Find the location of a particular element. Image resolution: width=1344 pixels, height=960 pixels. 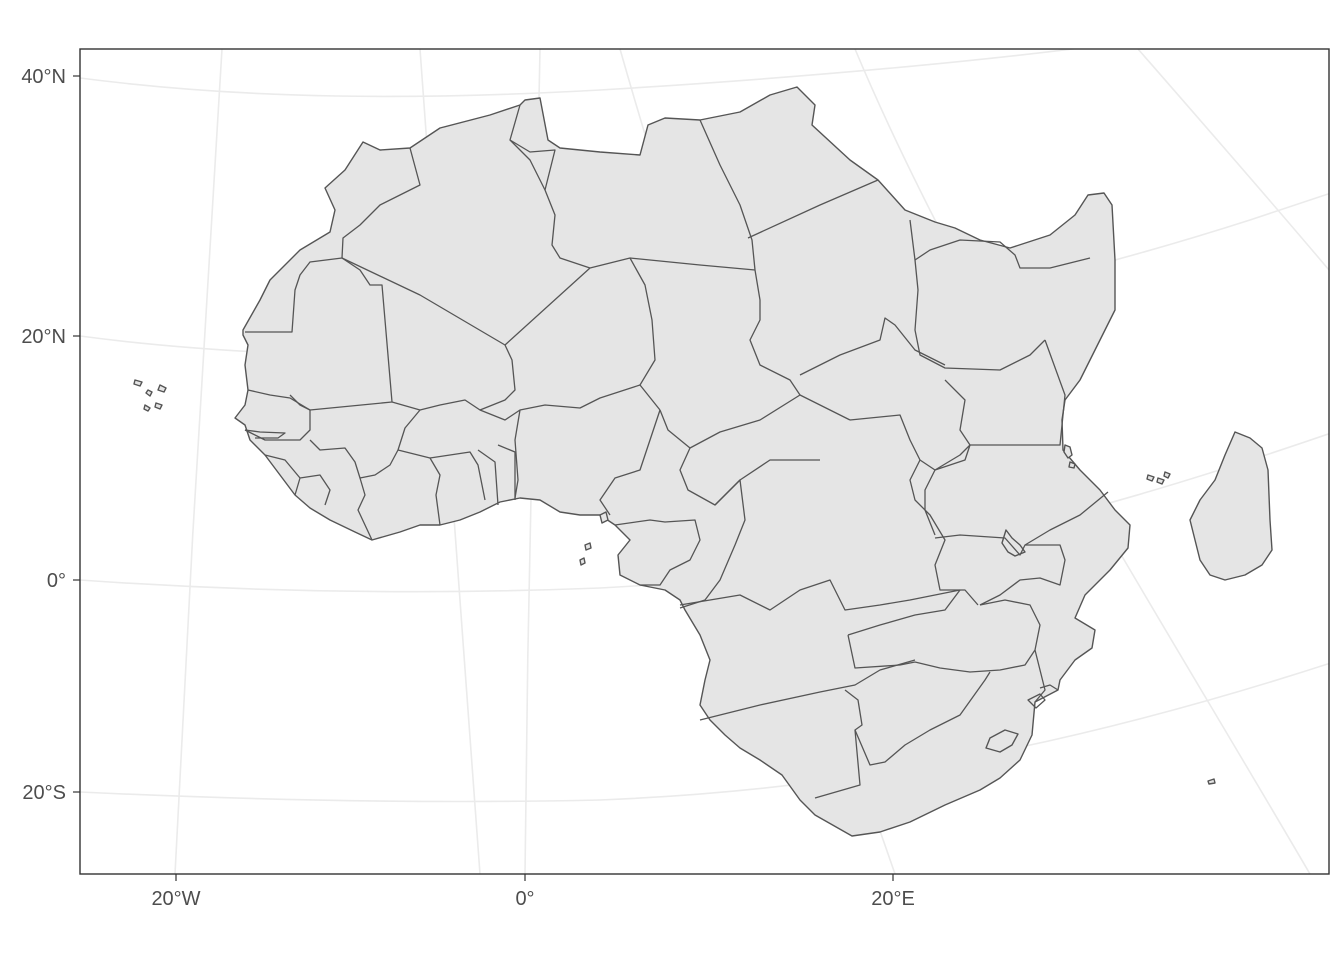

border-libya-chad-niger is located at coordinates (672, 264).